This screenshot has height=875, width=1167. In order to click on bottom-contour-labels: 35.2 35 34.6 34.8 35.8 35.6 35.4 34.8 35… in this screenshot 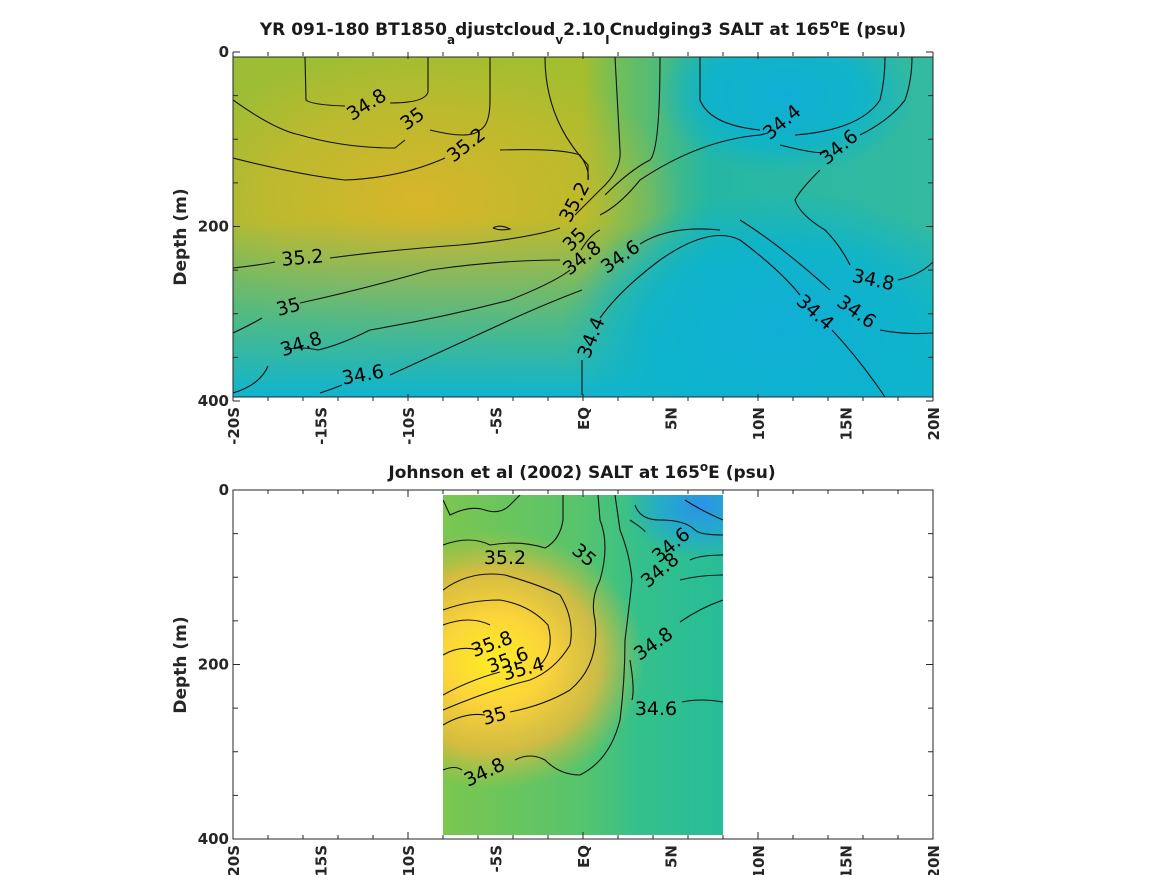, I will do `click(578, 657)`.